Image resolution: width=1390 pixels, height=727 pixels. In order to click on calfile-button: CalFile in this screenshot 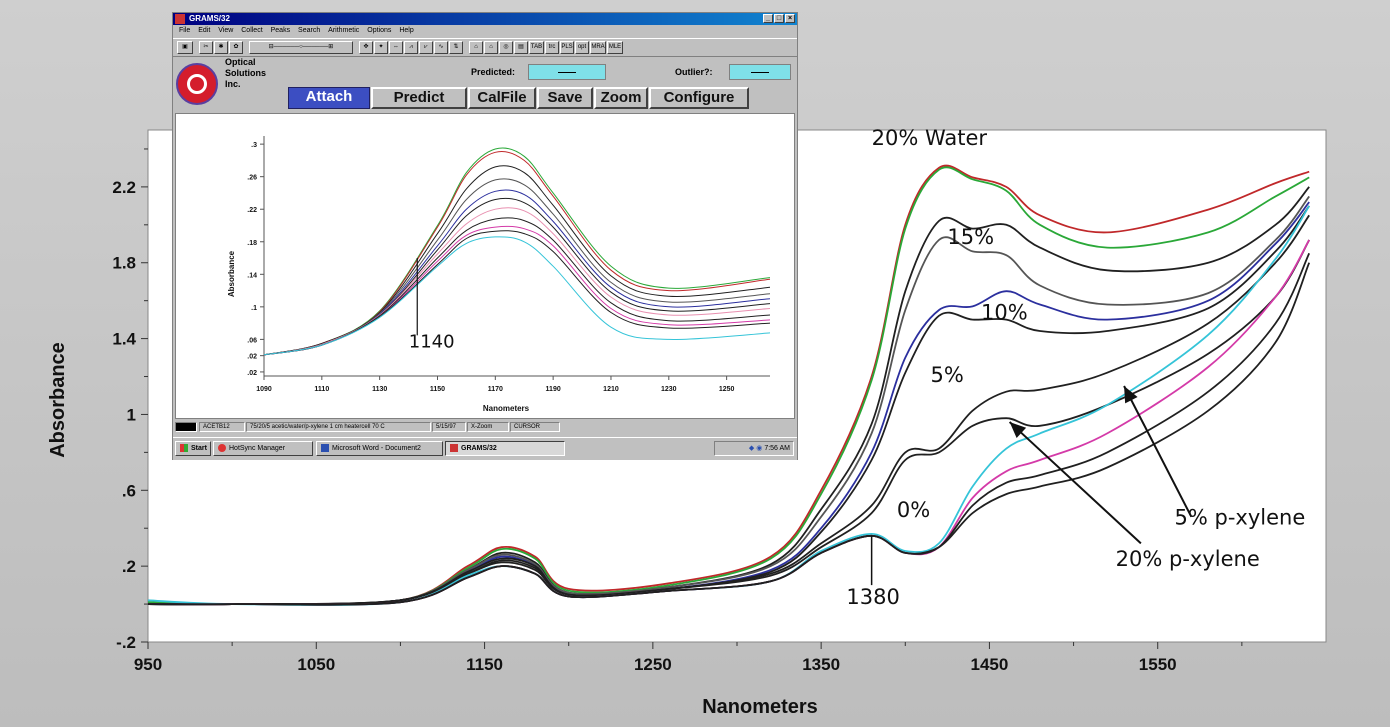, I will do `click(502, 98)`.